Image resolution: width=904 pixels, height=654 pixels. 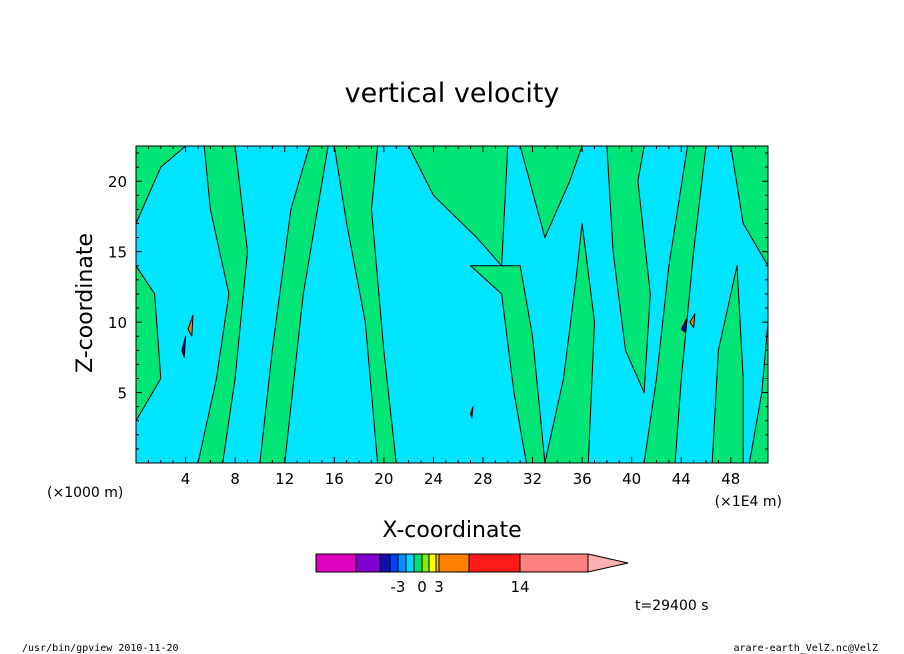 What do you see at coordinates (85, 303) in the screenshot?
I see `y-axis-label: Z-coordinate` at bounding box center [85, 303].